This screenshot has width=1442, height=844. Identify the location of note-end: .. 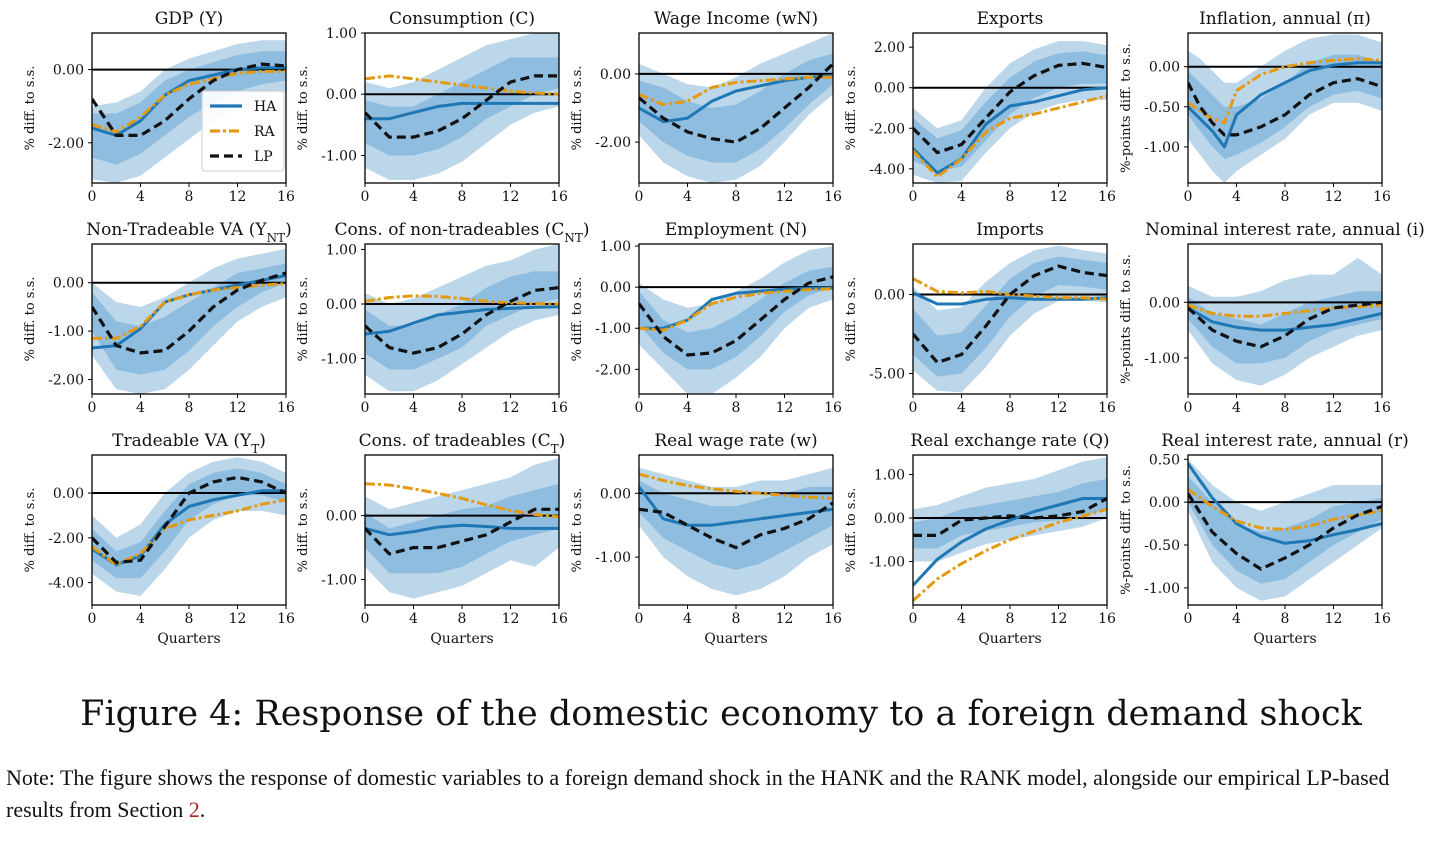
(202, 809).